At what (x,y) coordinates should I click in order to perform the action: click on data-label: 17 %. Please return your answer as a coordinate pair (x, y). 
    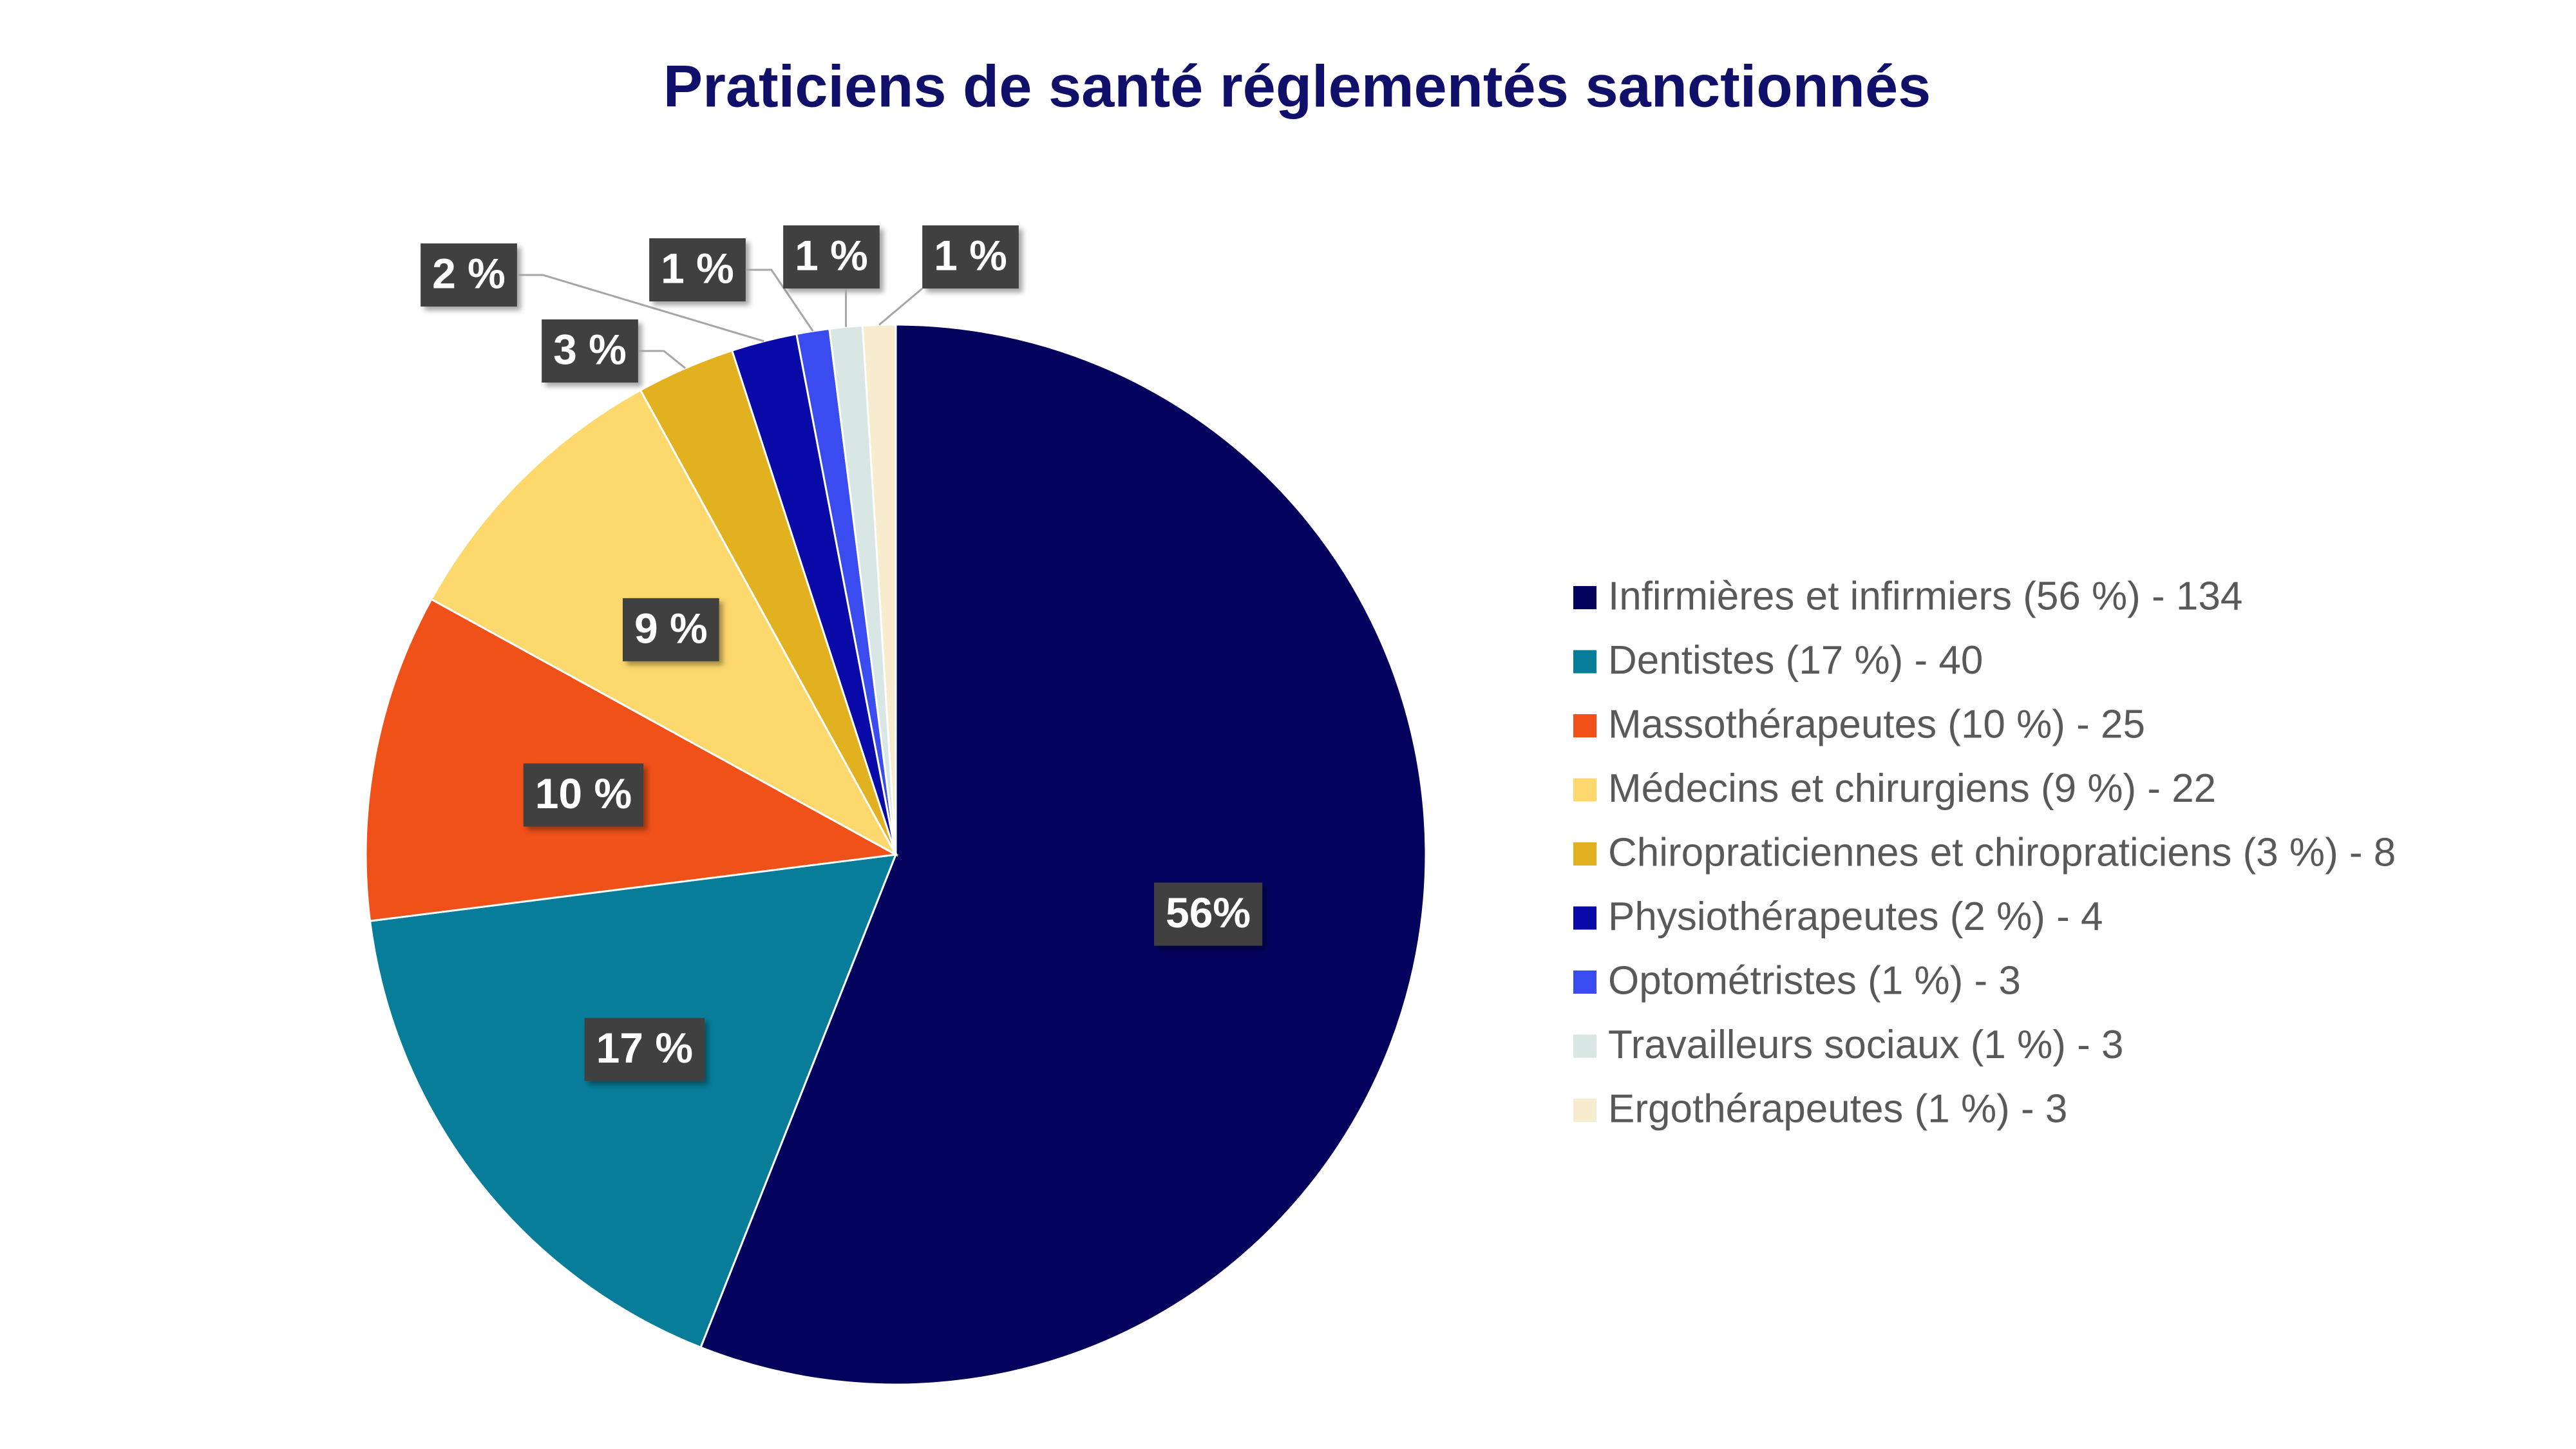
    Looking at the image, I should click on (644, 1049).